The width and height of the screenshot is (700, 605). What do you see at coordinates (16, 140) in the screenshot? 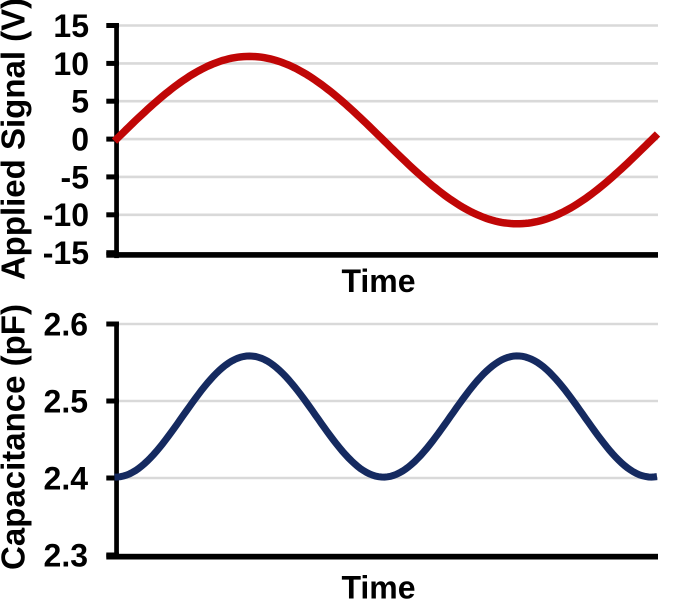
I see `svg-text: Applied Signal (V)` at bounding box center [16, 140].